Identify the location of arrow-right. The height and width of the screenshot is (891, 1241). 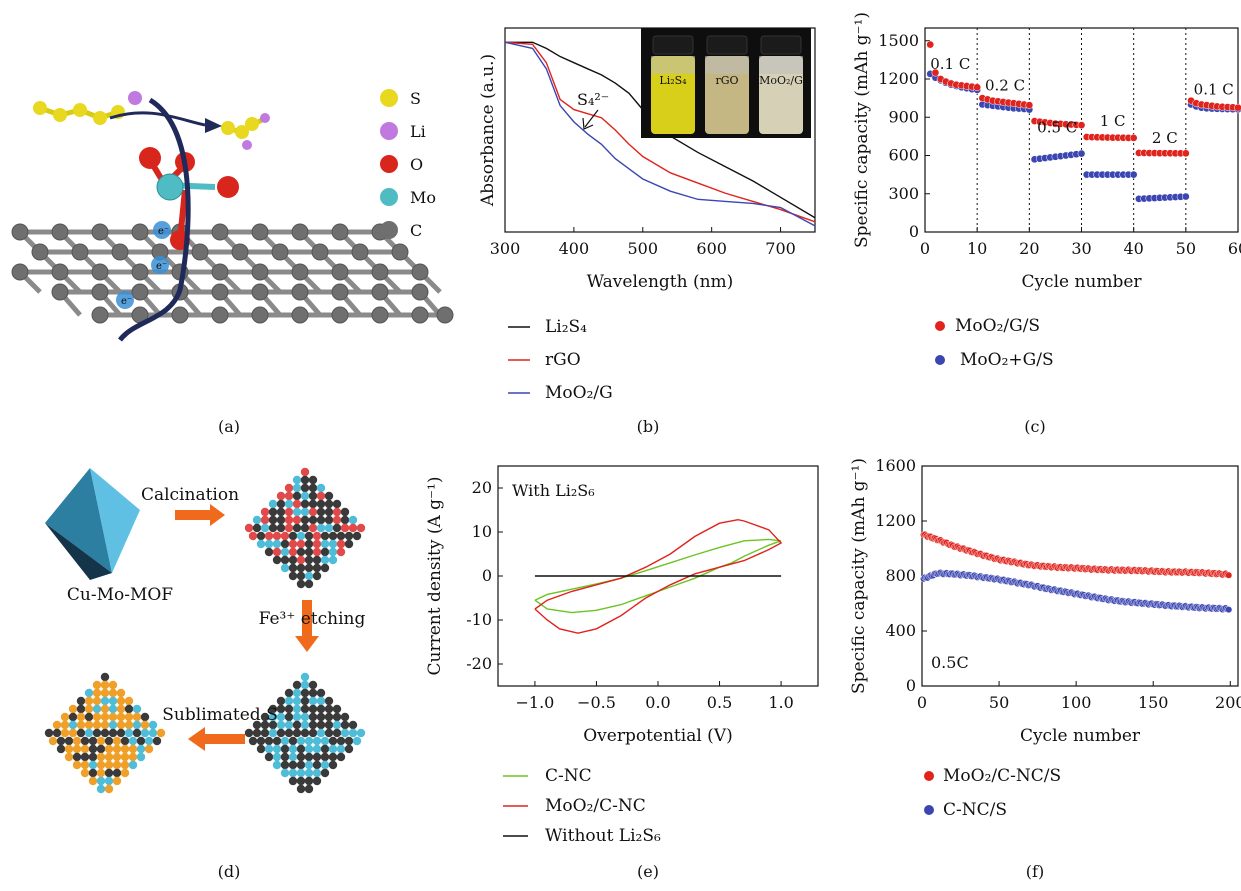
(200, 515).